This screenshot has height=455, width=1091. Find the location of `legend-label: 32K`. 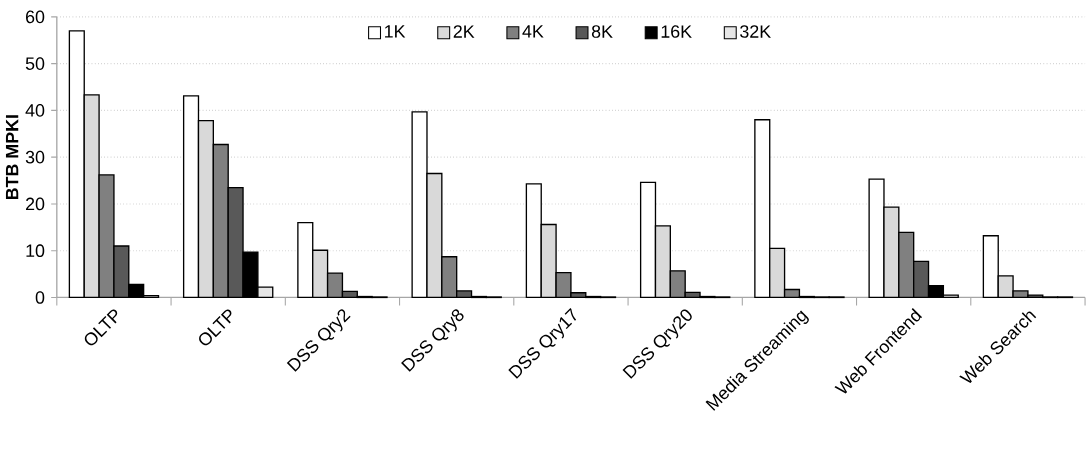

legend-label: 32K is located at coordinates (755, 31).